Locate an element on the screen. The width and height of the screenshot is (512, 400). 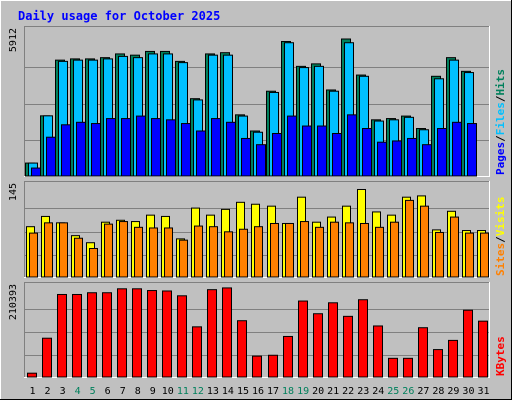
y-axis-max-label: 5912 is located at coordinates (13, 40).